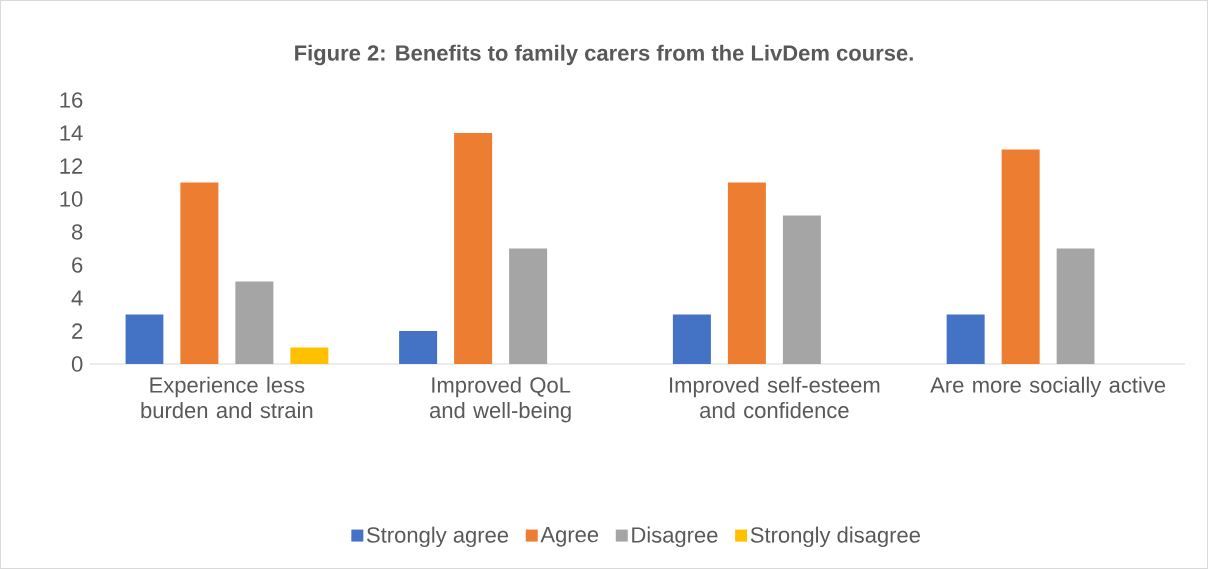  What do you see at coordinates (775, 397) in the screenshot?
I see `x-tick-label: Improved self-esteem and confidence` at bounding box center [775, 397].